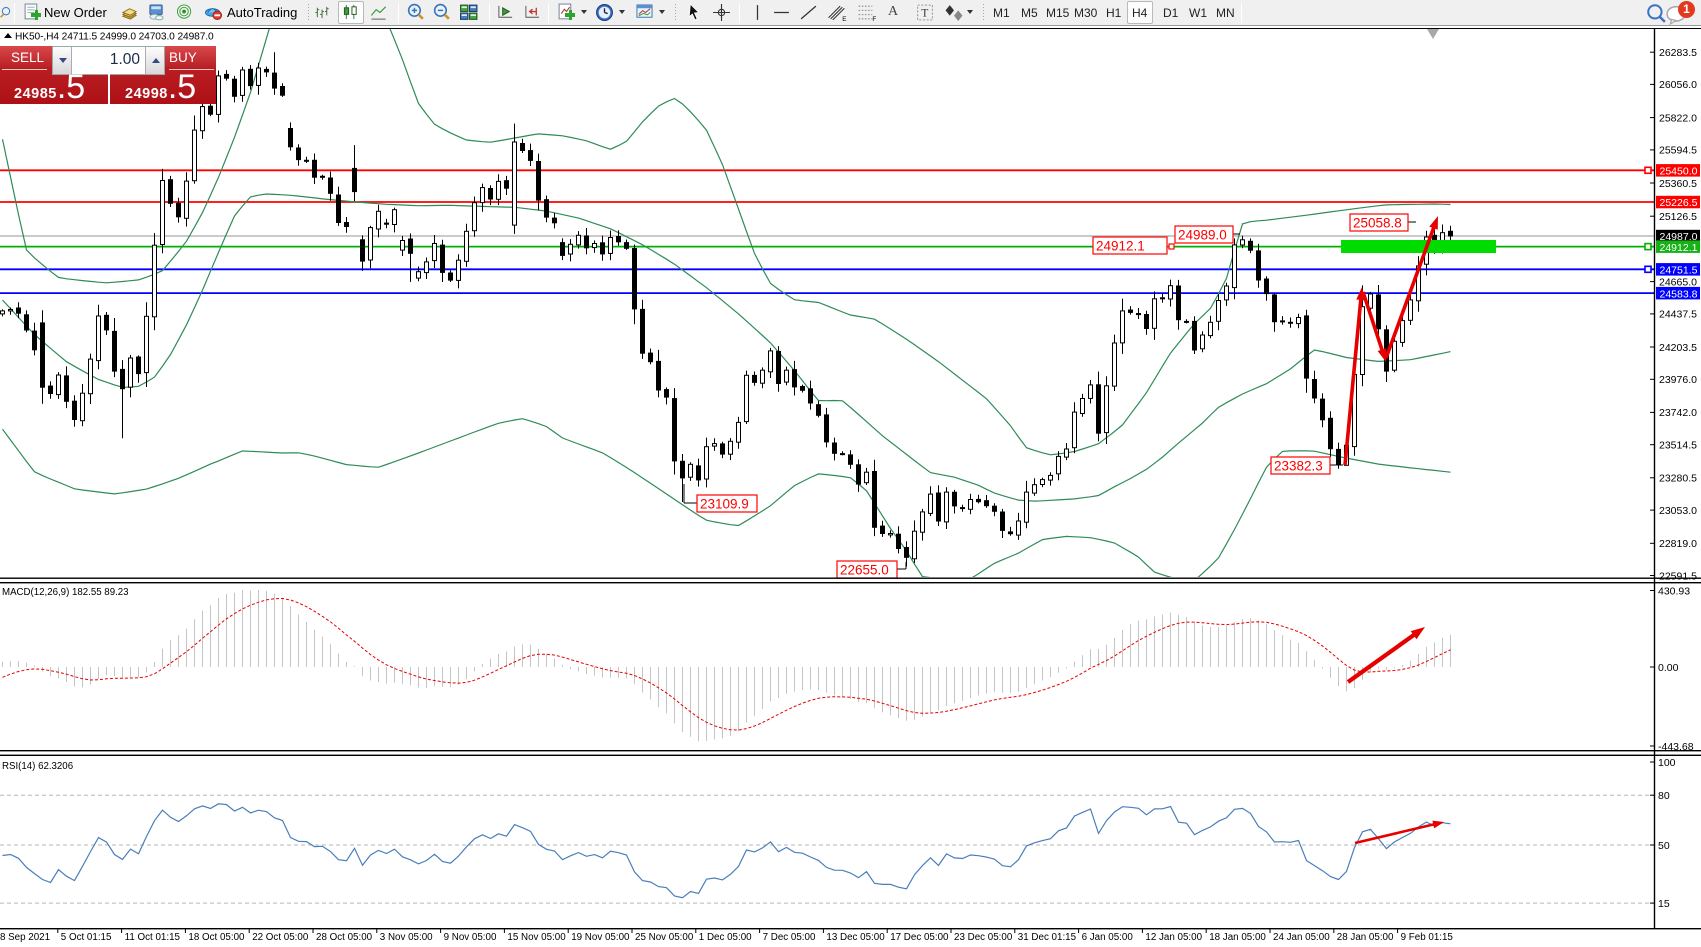  What do you see at coordinates (1678, 151) in the screenshot?
I see `svg-text: 25594.5` at bounding box center [1678, 151].